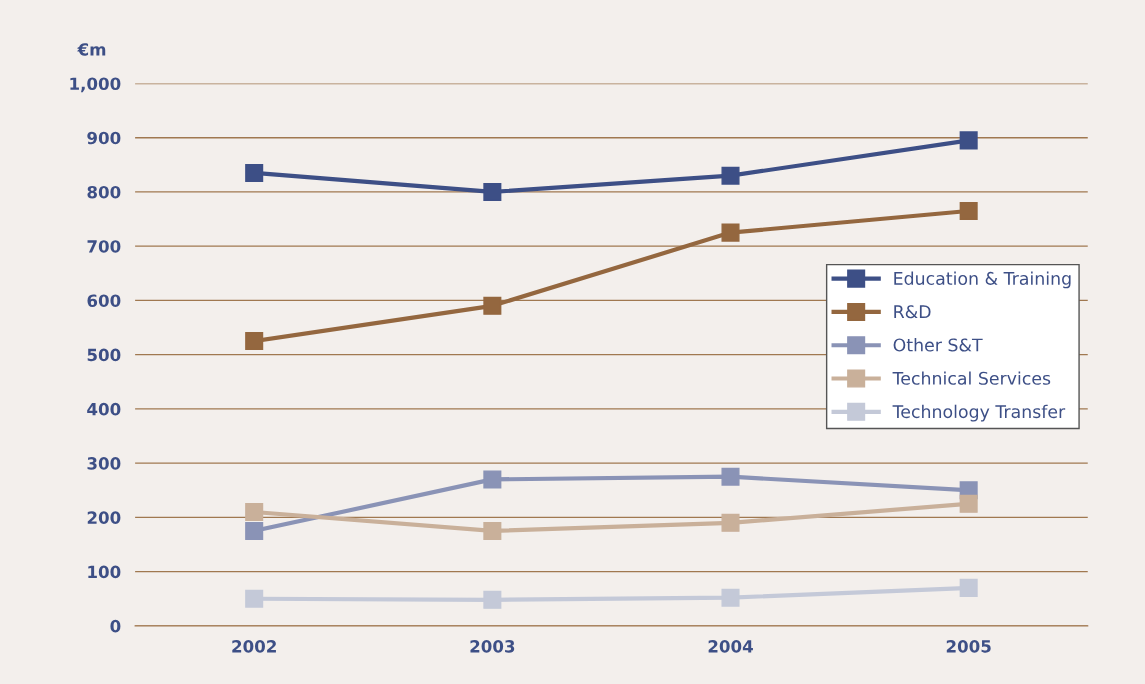 The image size is (1145, 684). Describe the element at coordinates (104, 355) in the screenshot. I see `y-tick-label: 500` at that location.